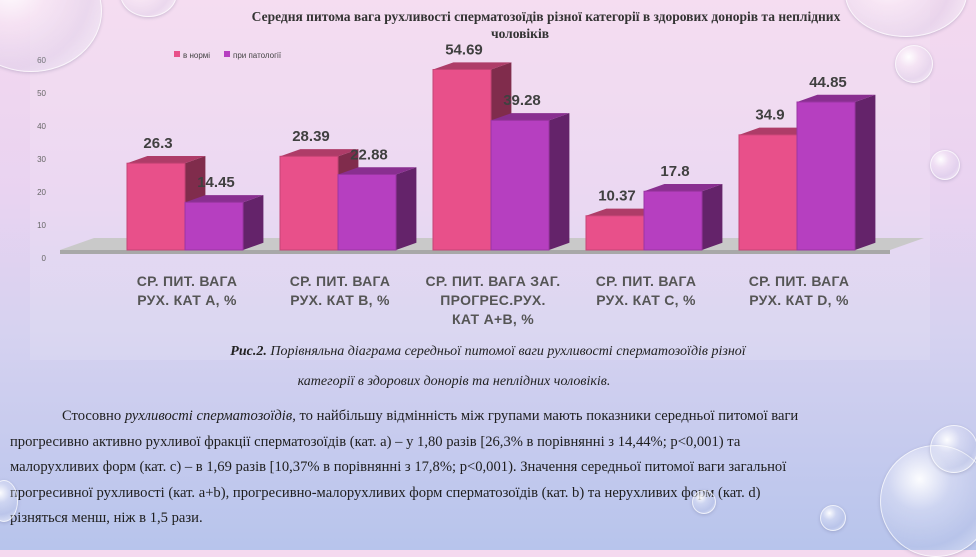 Image resolution: width=976 pixels, height=557 pixels. I want to click on category-label: РУХ. КАТ А, %, so click(187, 300).